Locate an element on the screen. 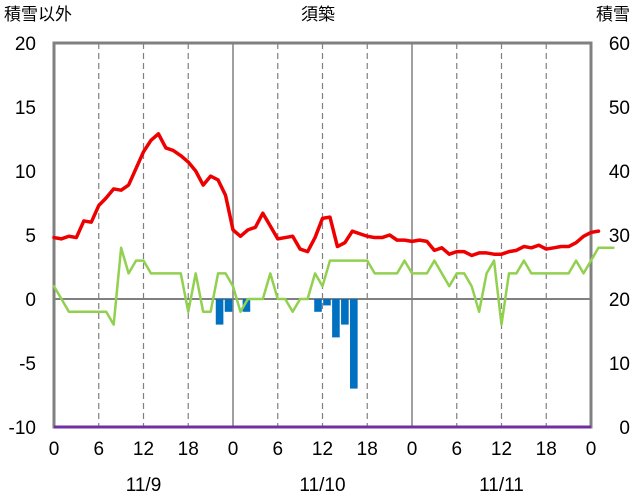 This screenshot has height=501, width=636. y2-tick-label: 30 is located at coordinates (619, 236).